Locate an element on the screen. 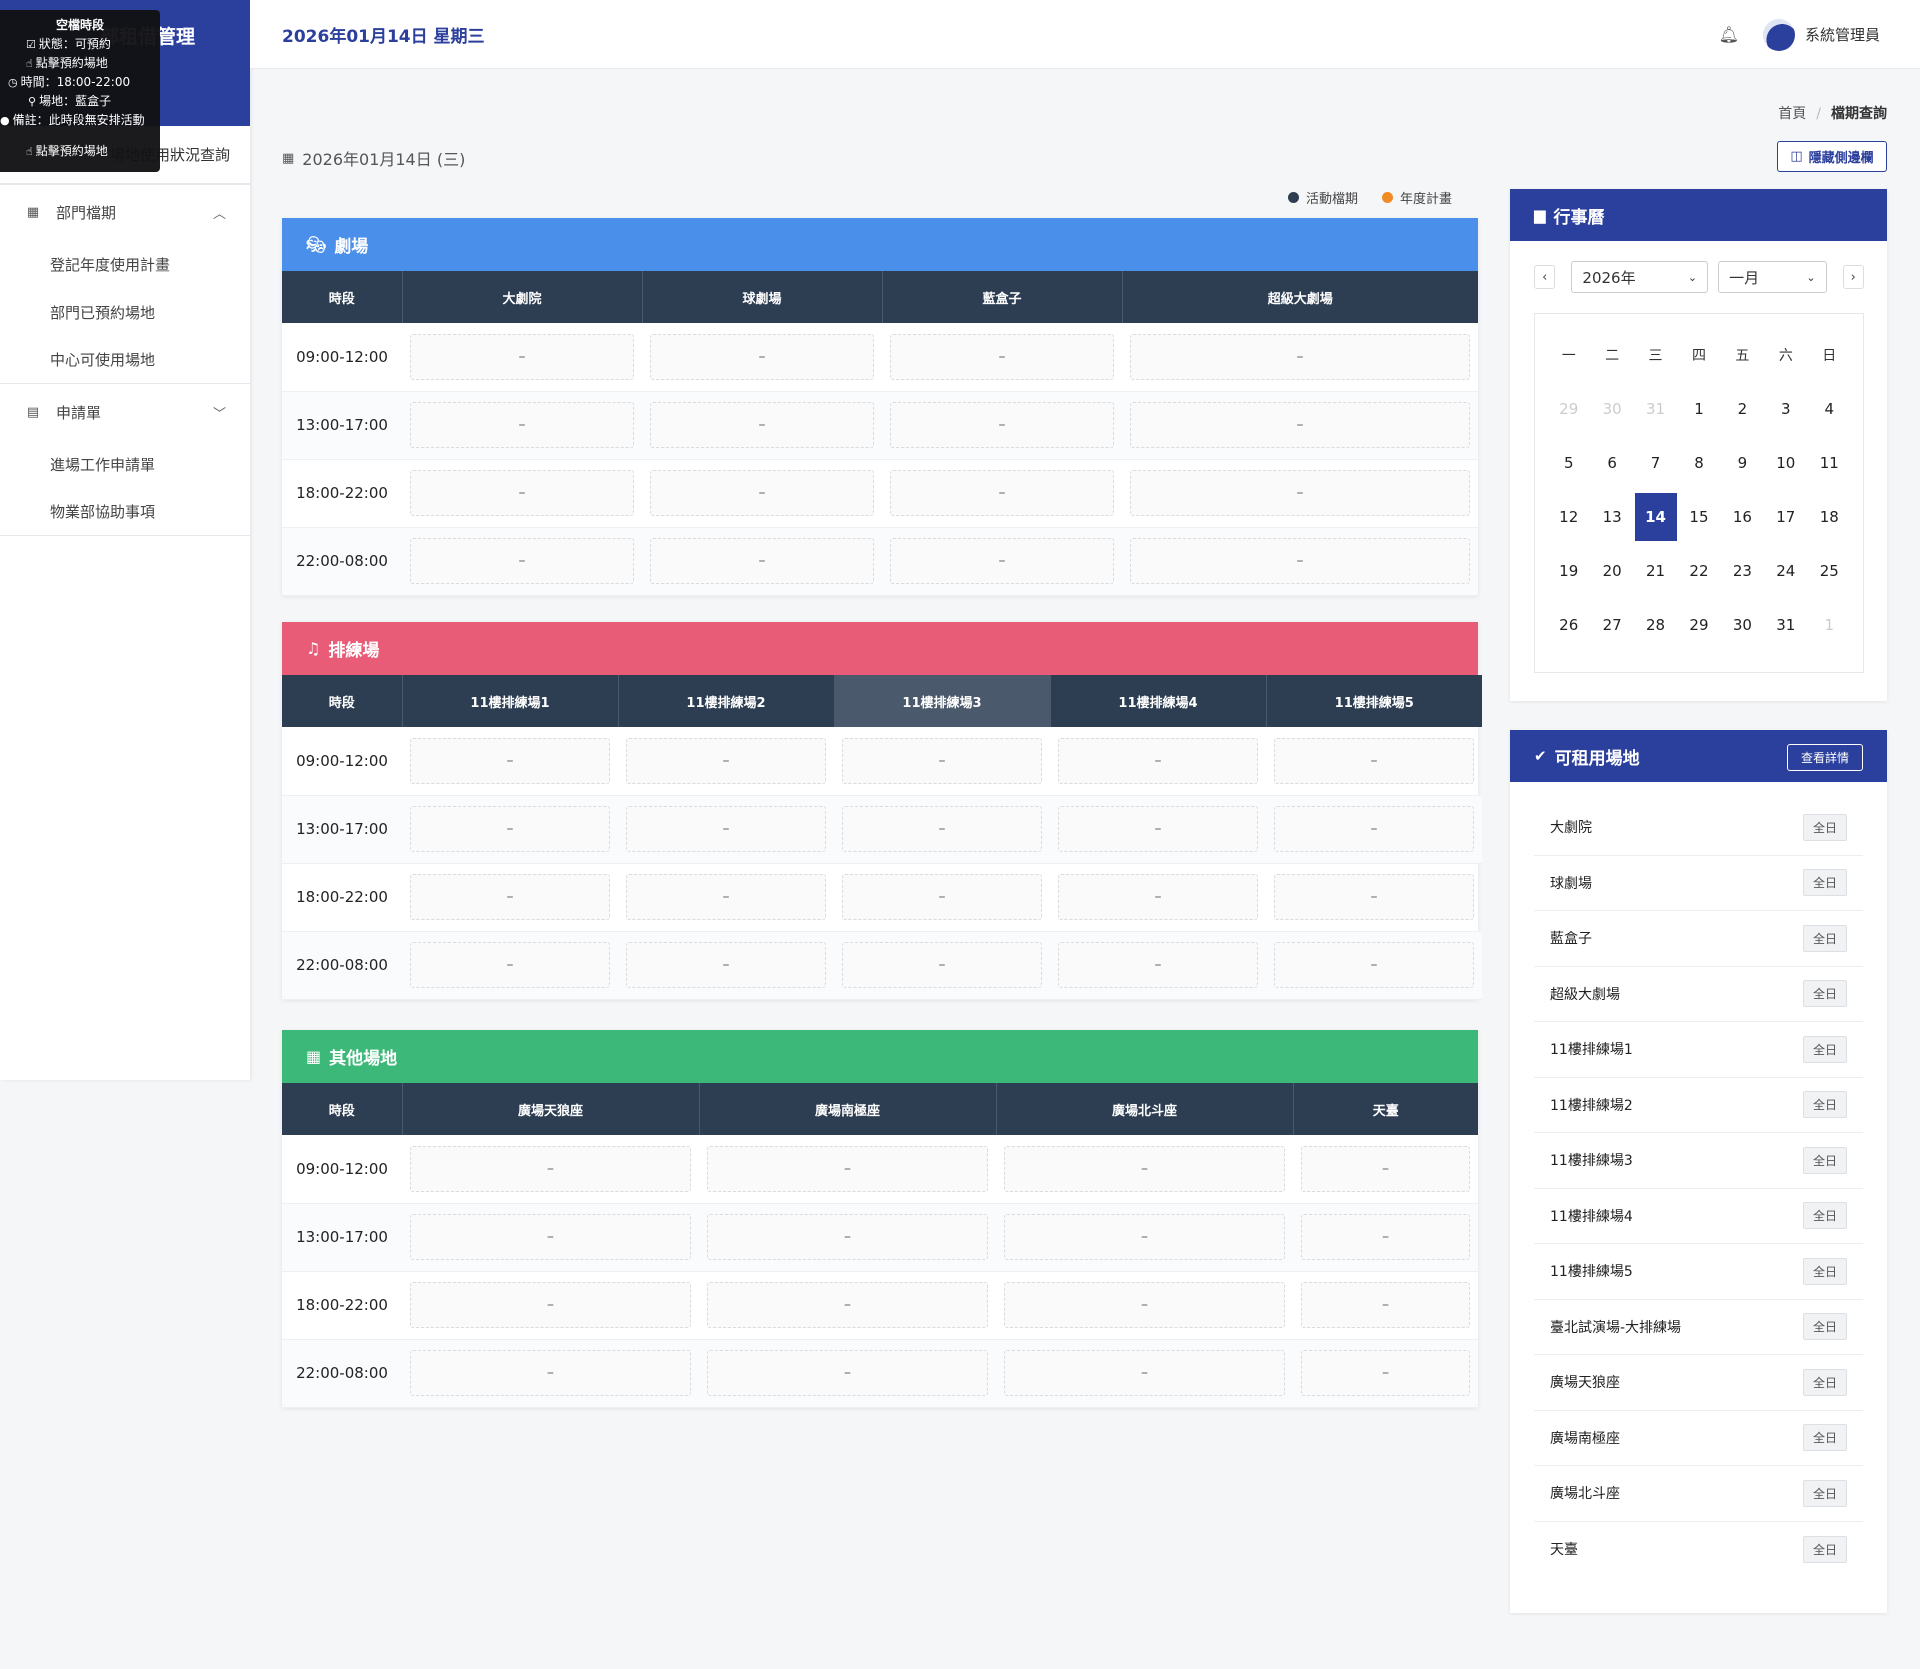  calendar-day: 4 is located at coordinates (1829, 409).